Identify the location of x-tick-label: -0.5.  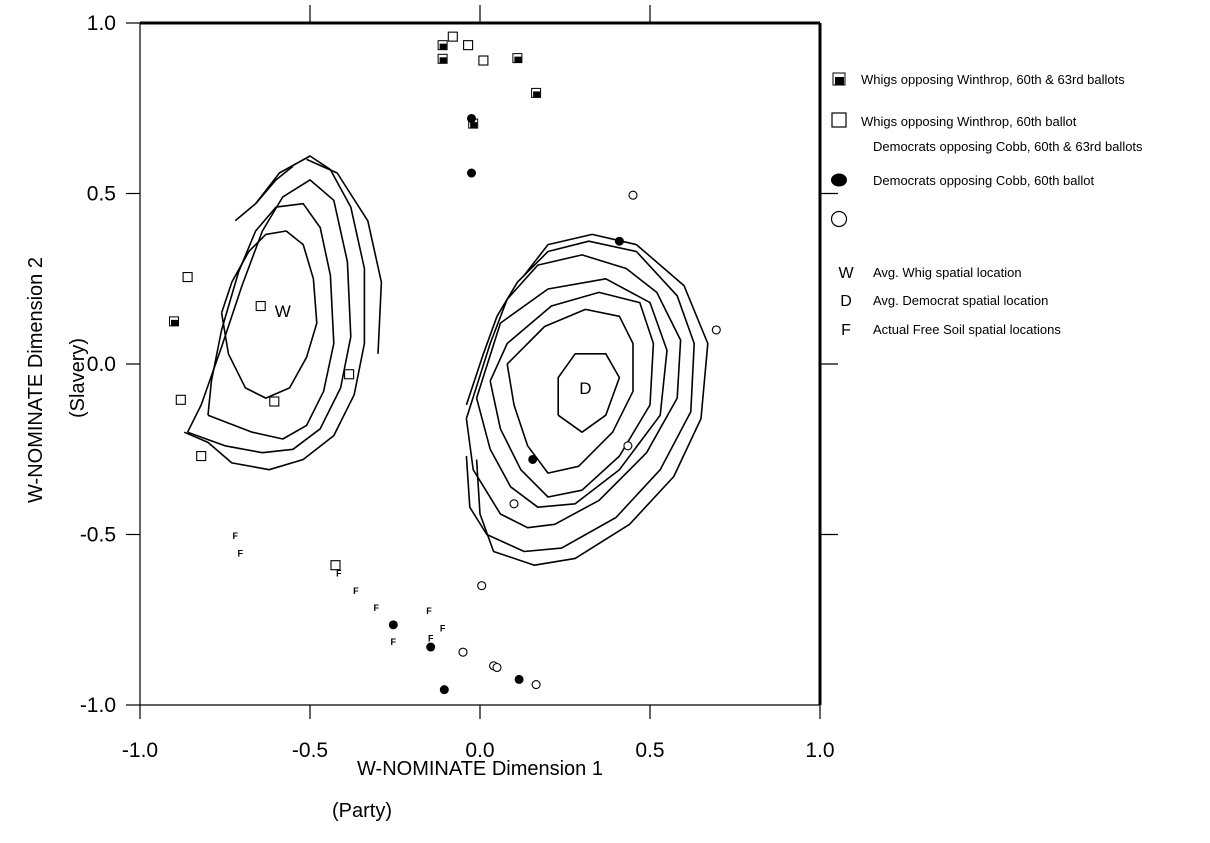
(310, 750).